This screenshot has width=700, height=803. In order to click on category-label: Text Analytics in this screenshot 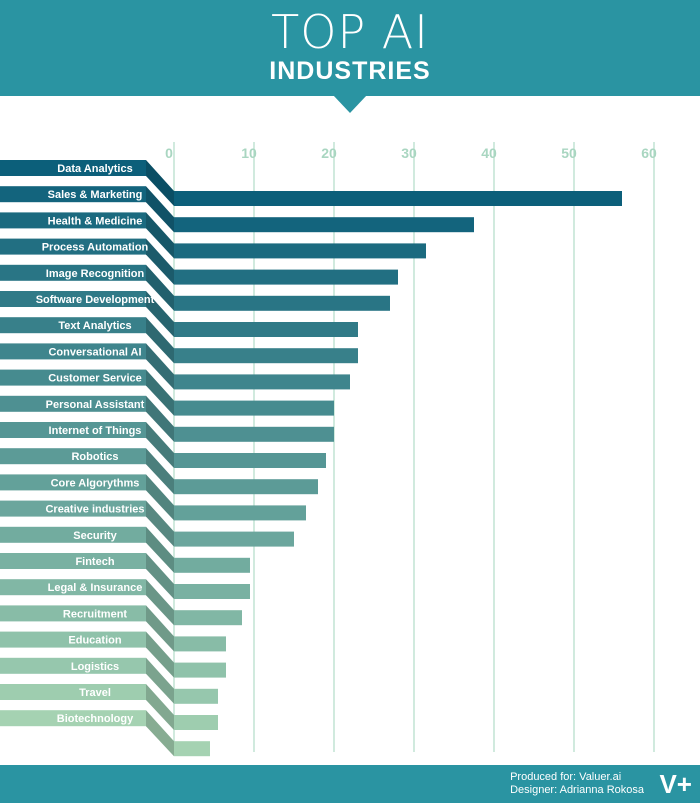, I will do `click(94, 326)`.